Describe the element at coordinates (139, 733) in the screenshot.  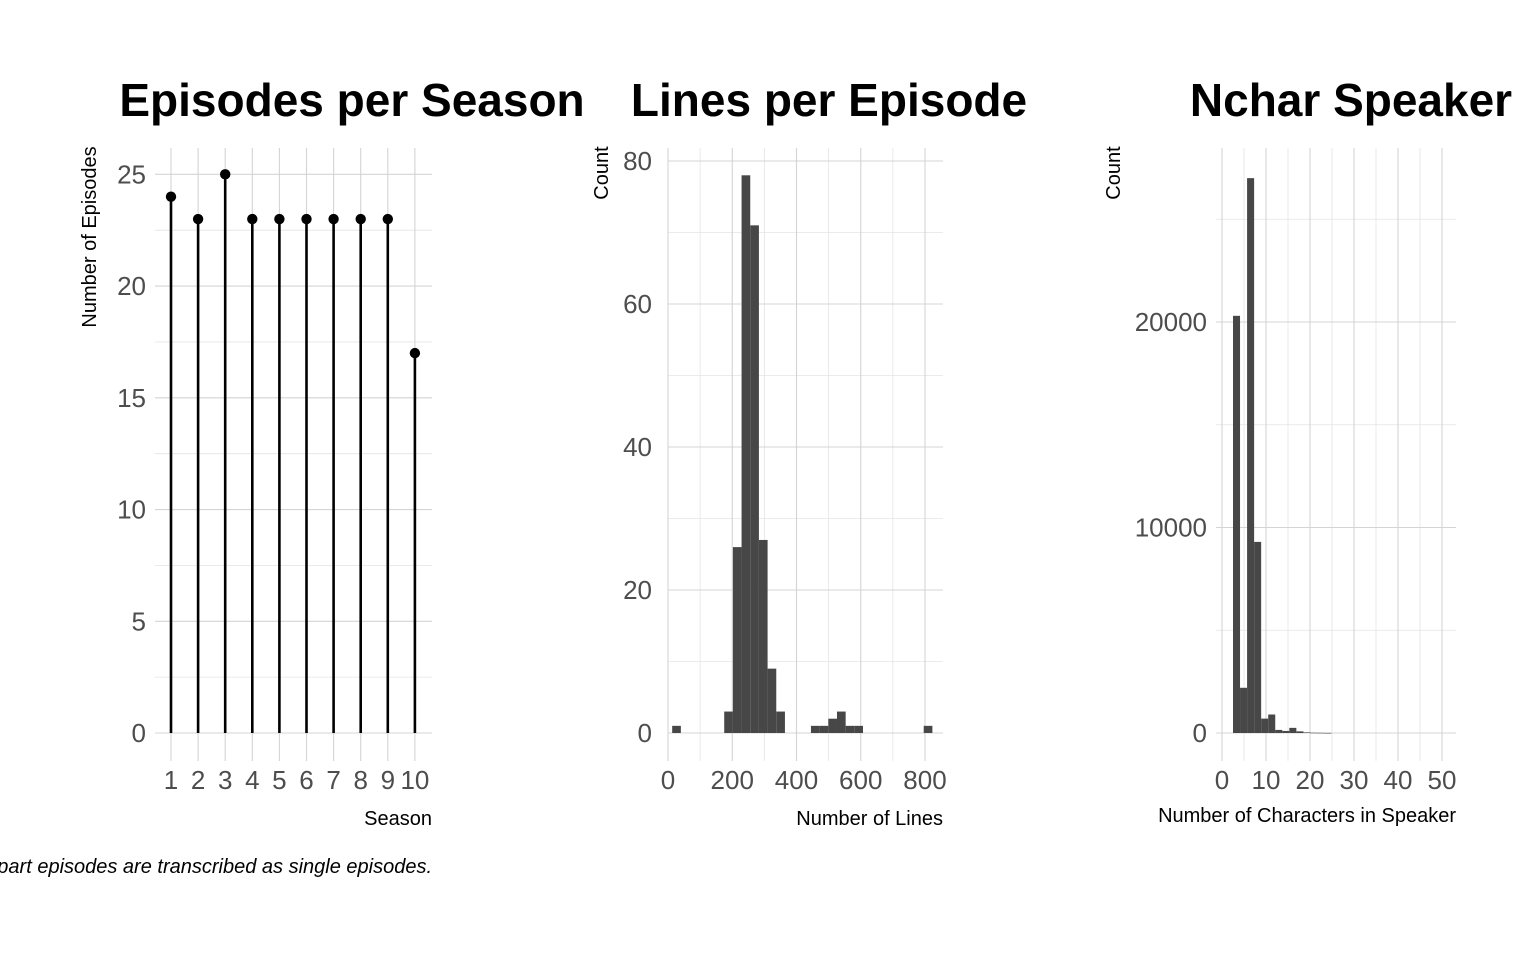
I see `panel1-y-tick-label: 0` at that location.